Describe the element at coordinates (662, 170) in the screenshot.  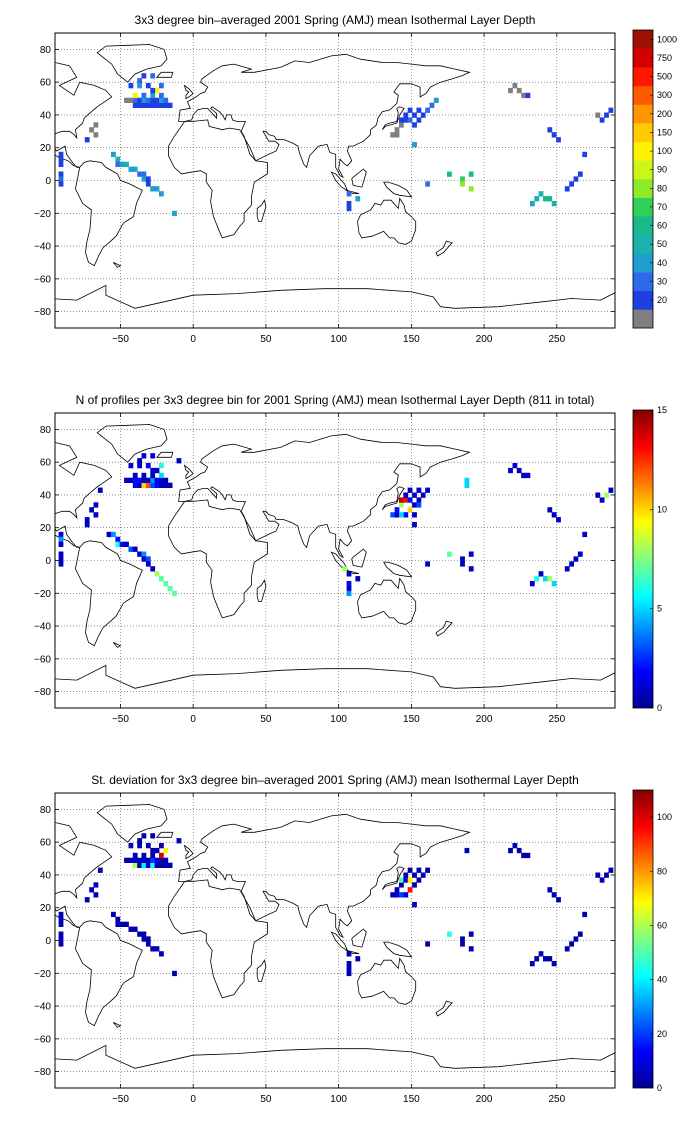
I see `colorbar-tick-label: 90` at that location.